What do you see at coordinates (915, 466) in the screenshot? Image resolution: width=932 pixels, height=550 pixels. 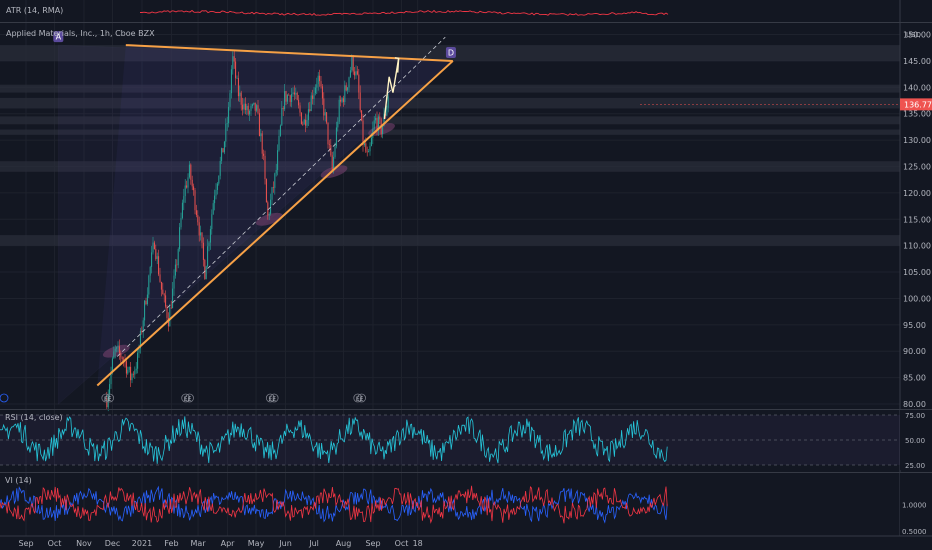 I see `rsi-level-label-2: 25.00` at bounding box center [915, 466].